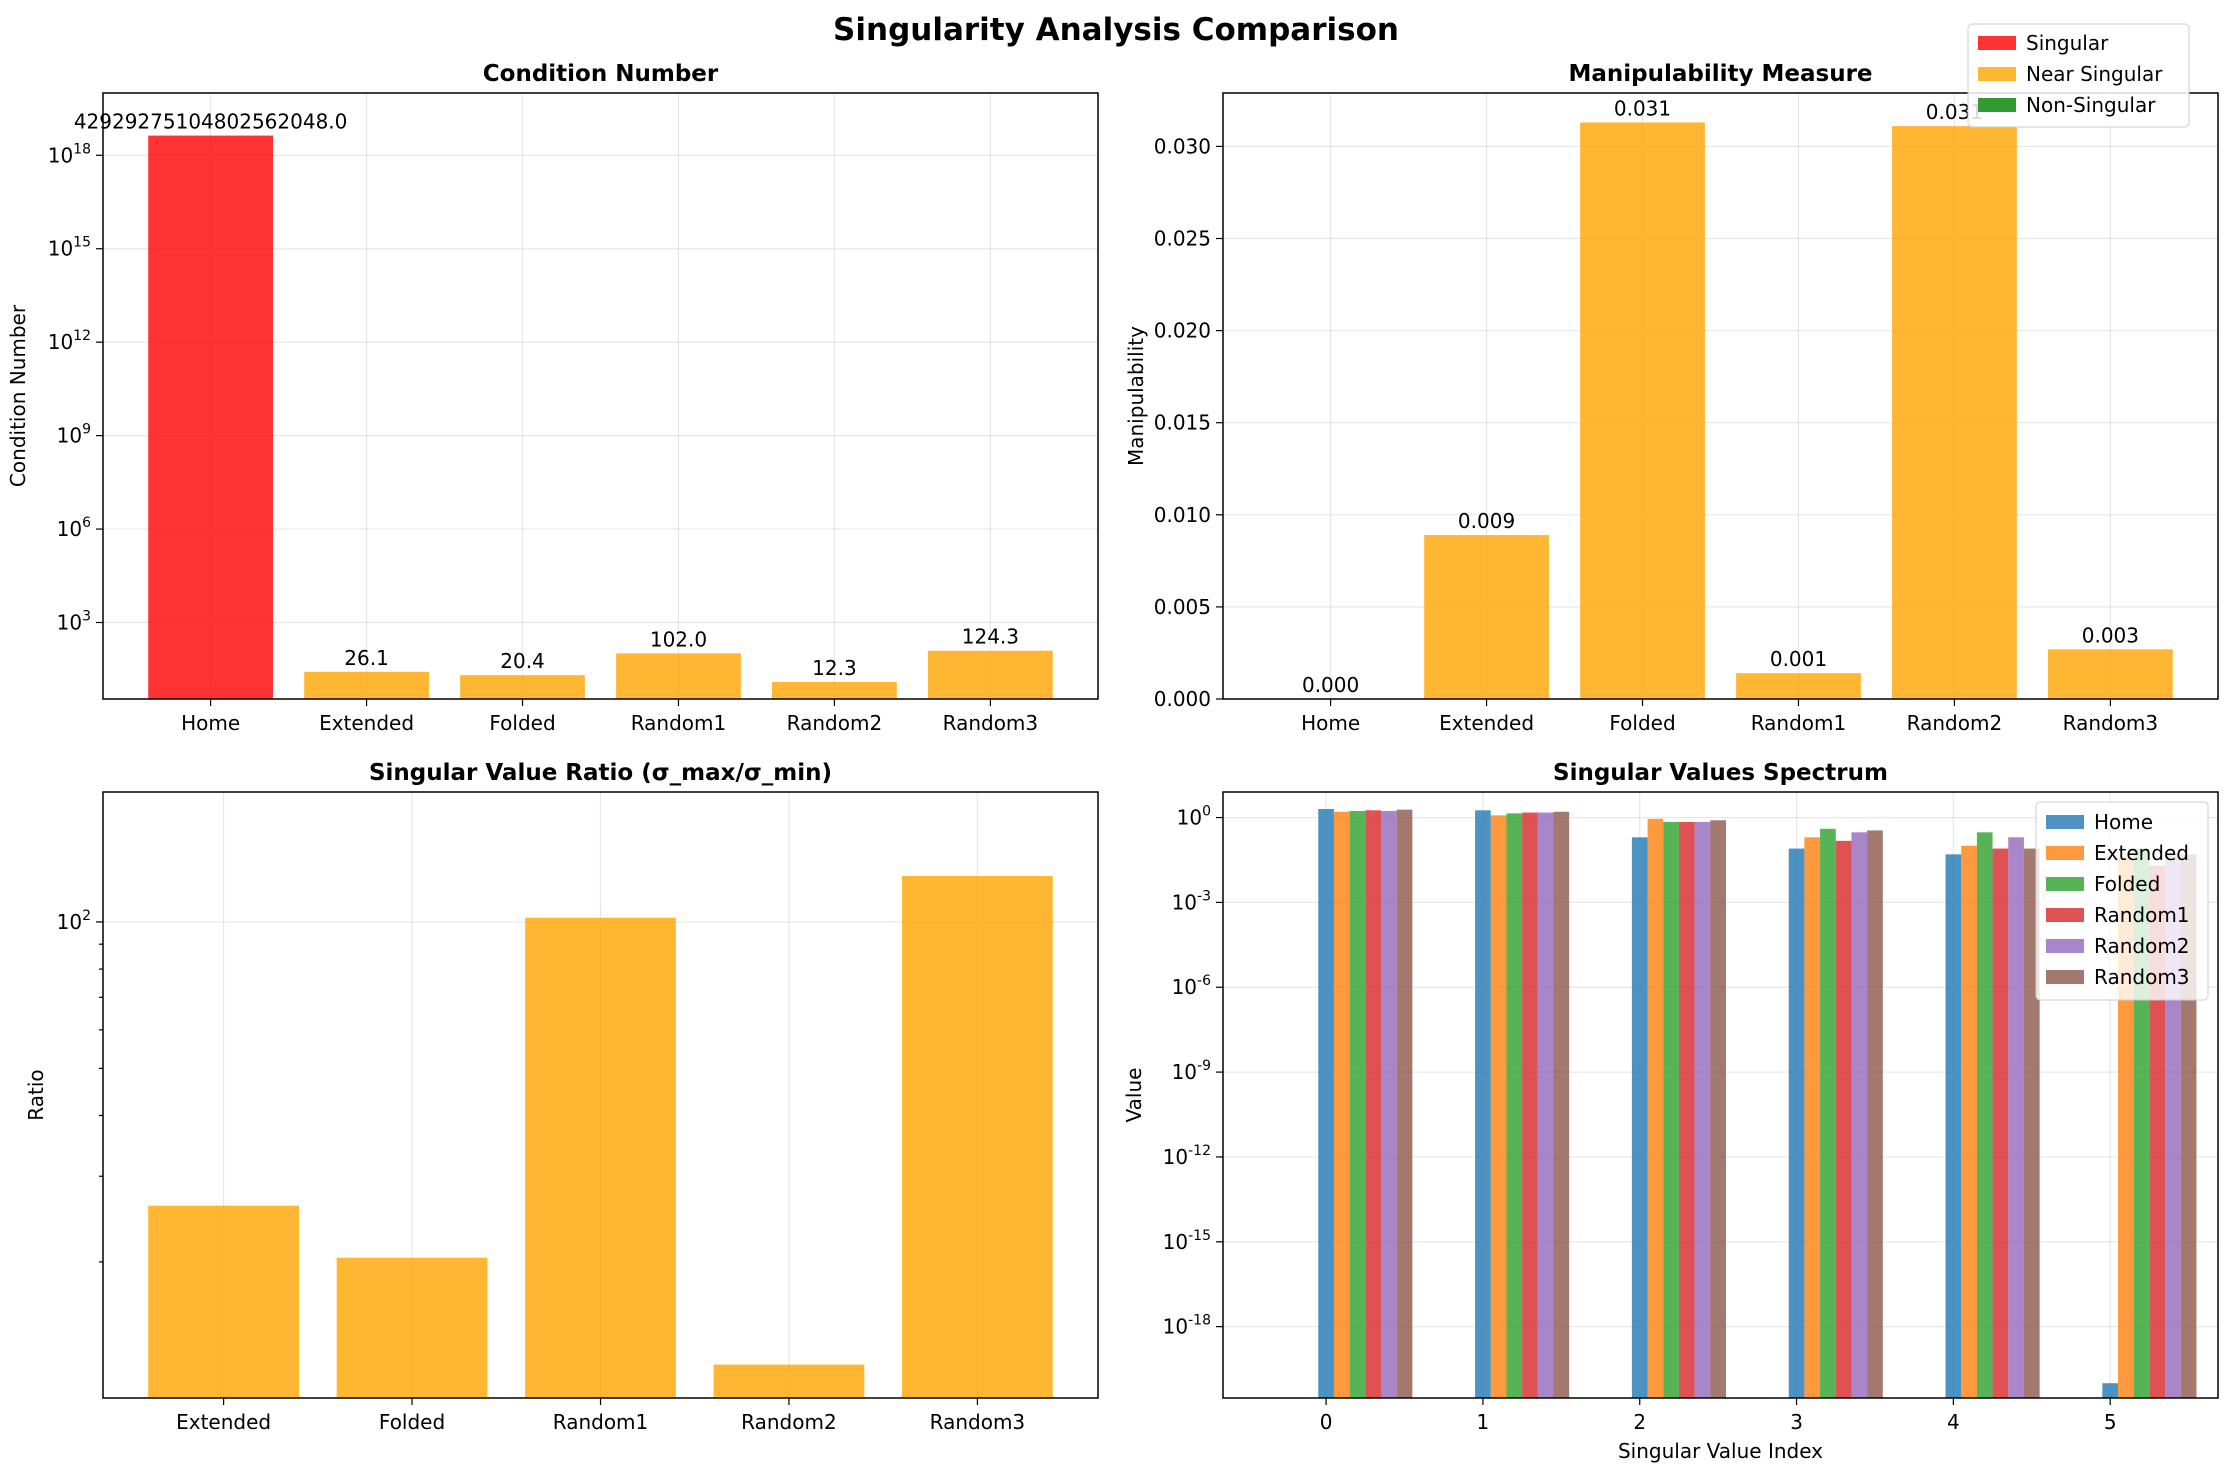 The width and height of the screenshot is (2233, 1475). Describe the element at coordinates (2094, 74) in the screenshot. I see `legend-label: Near Singular` at that location.